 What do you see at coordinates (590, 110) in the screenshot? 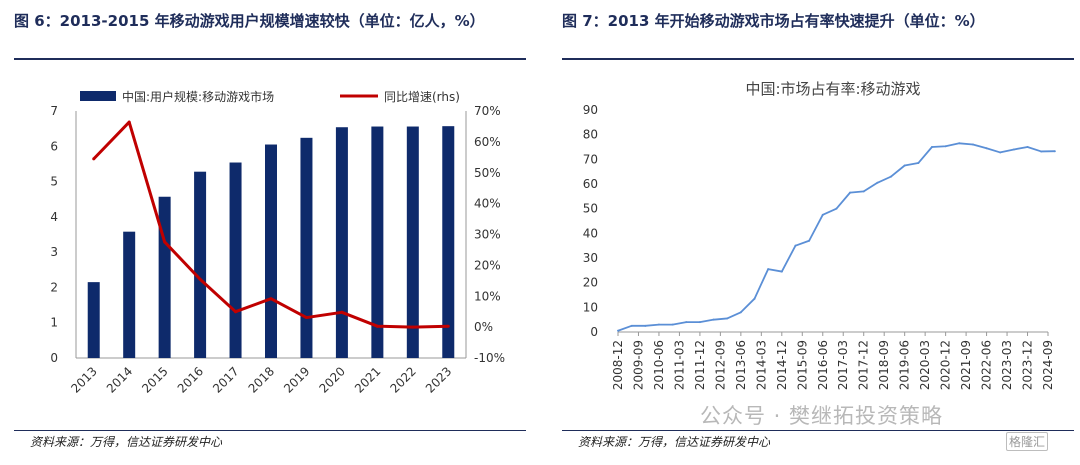
I see `y-tick: 90` at bounding box center [590, 110].